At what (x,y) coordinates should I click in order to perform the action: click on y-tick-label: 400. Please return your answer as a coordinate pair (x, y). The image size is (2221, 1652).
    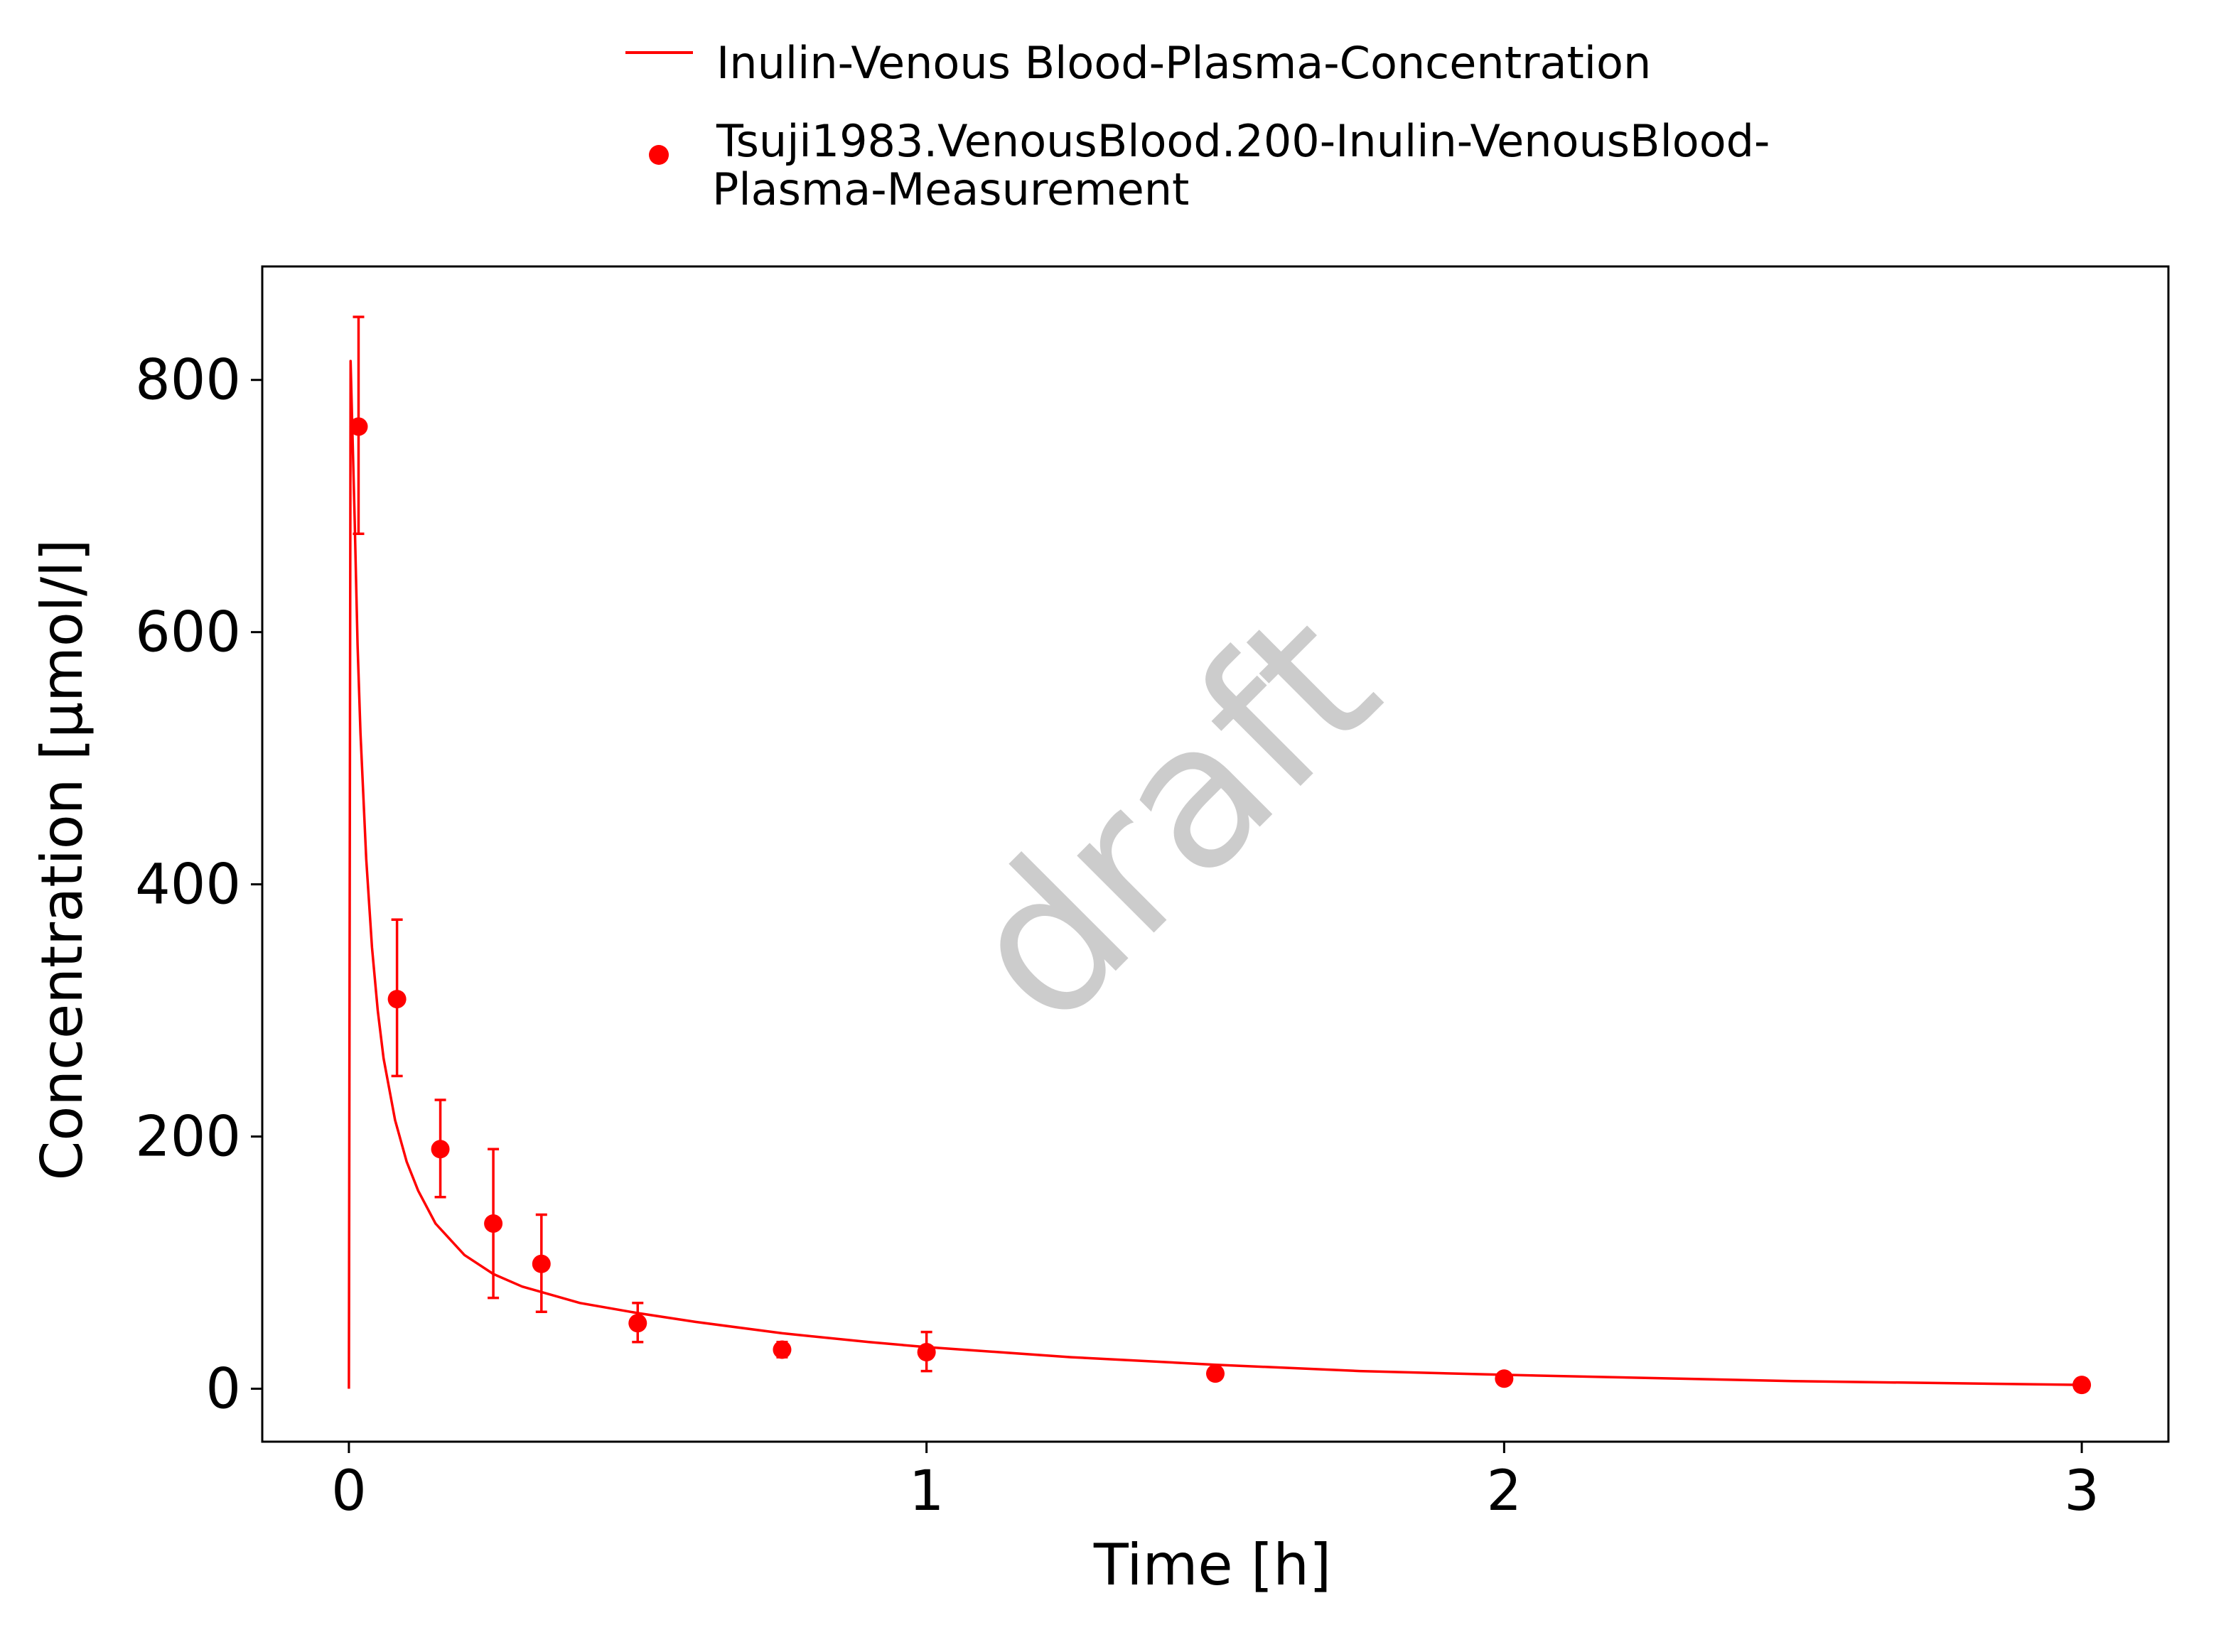
    Looking at the image, I should click on (188, 885).